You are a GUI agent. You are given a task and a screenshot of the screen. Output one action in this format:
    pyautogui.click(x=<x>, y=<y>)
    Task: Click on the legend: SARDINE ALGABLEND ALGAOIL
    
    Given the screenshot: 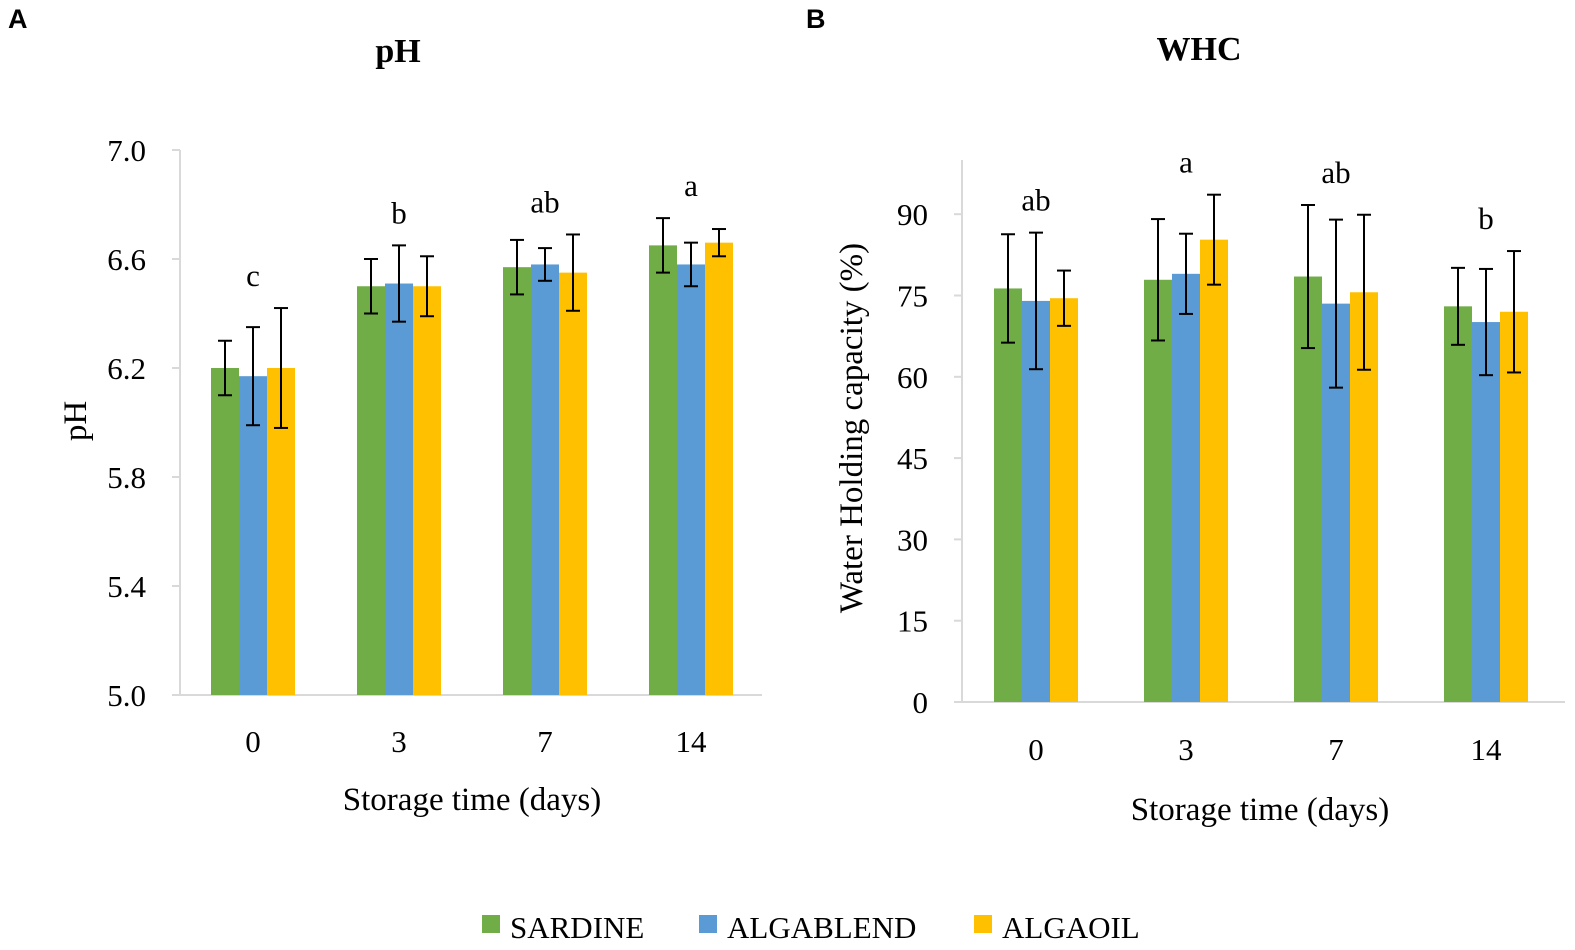 What is the action you would take?
    pyautogui.click(x=811, y=927)
    